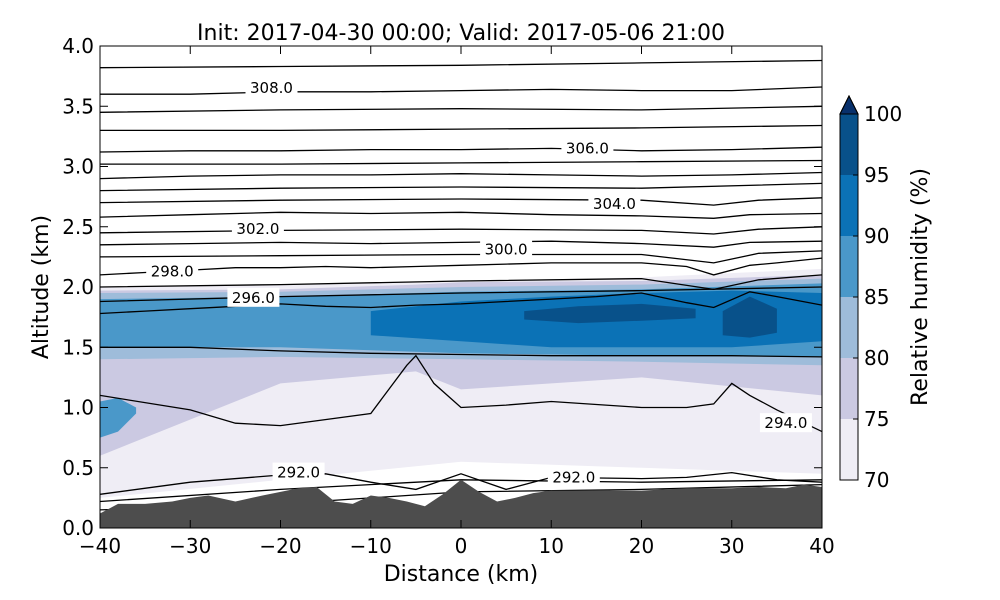  Describe the element at coordinates (461, 215) in the screenshot. I see `theta-contour-302.0` at that location.